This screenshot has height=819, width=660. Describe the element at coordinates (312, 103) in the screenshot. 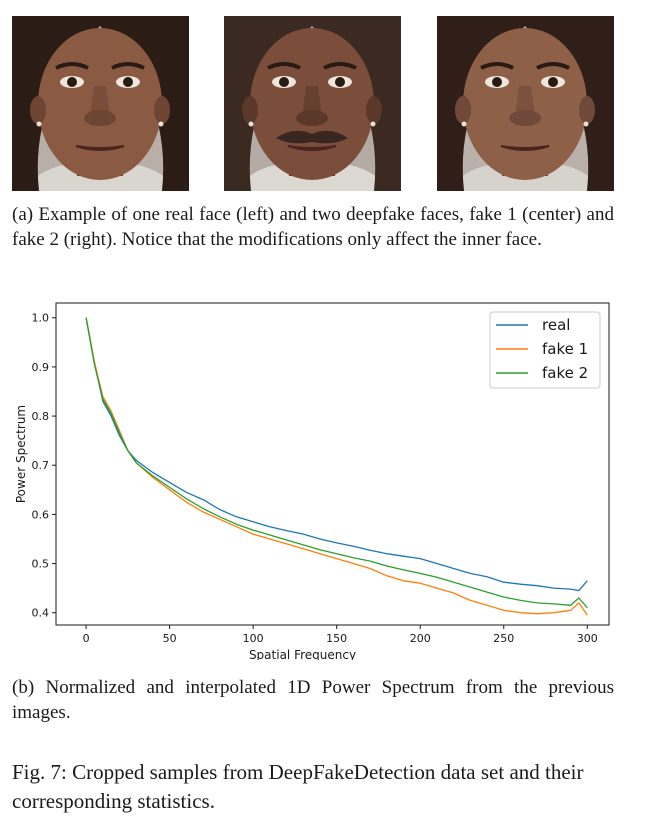

I see `fake-1-face-image` at that location.